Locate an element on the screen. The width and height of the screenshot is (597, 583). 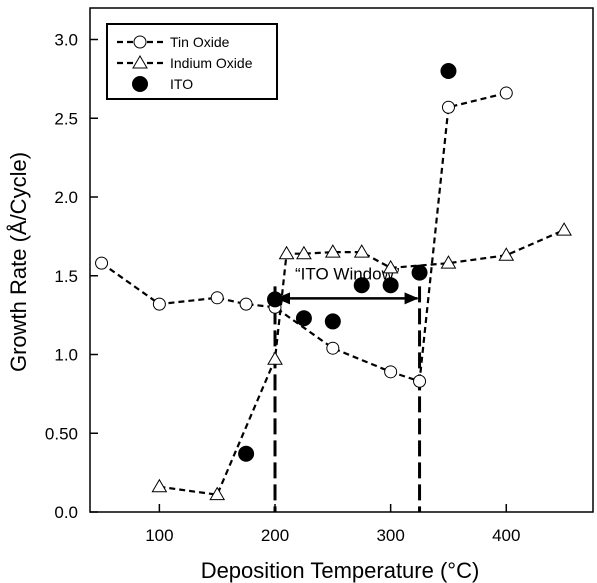
legend-indium-oxide-marker is located at coordinates (140, 62).